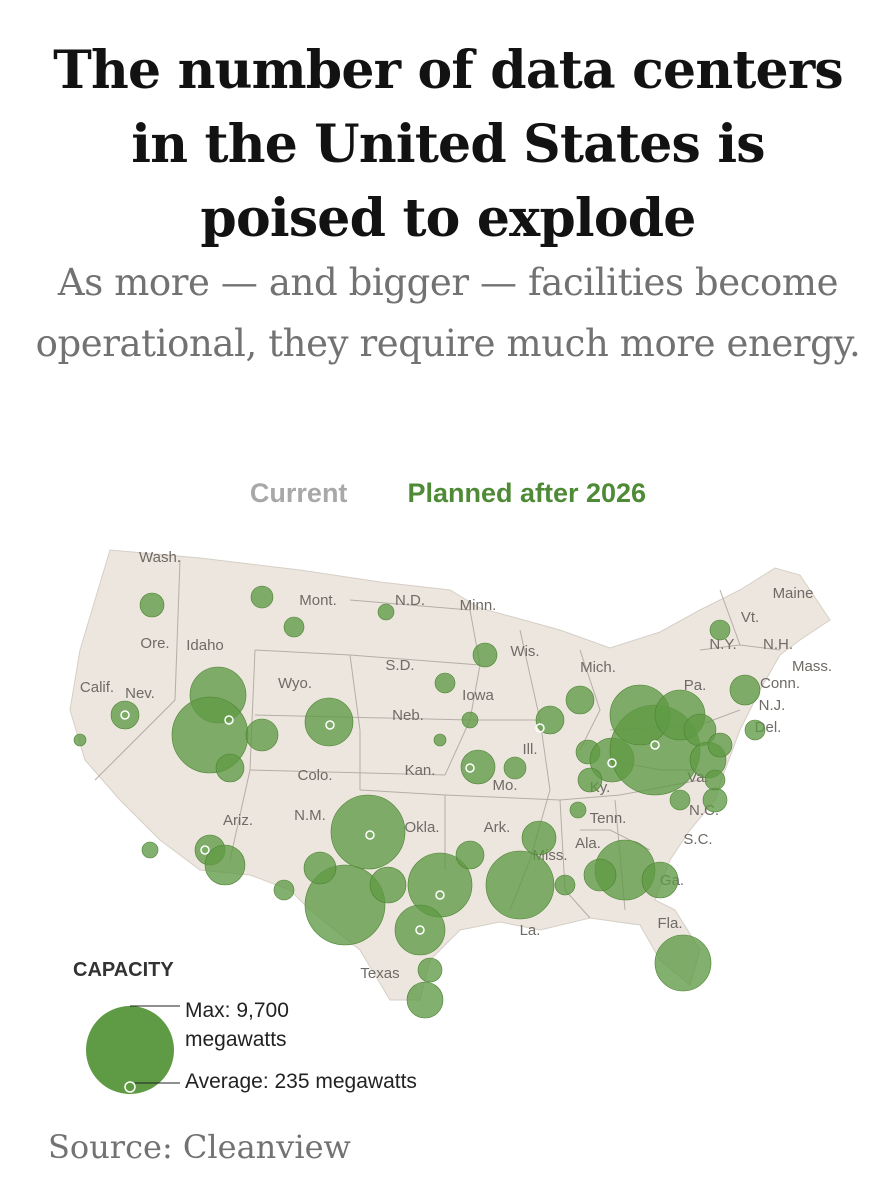 The image size is (896, 1200). I want to click on map-toggle: Current Planned after 2026, so click(448, 493).